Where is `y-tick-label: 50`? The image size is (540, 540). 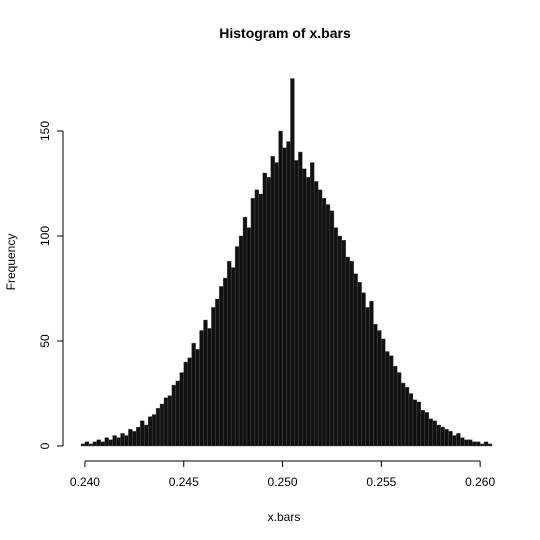 y-tick-label: 50 is located at coordinates (45, 341).